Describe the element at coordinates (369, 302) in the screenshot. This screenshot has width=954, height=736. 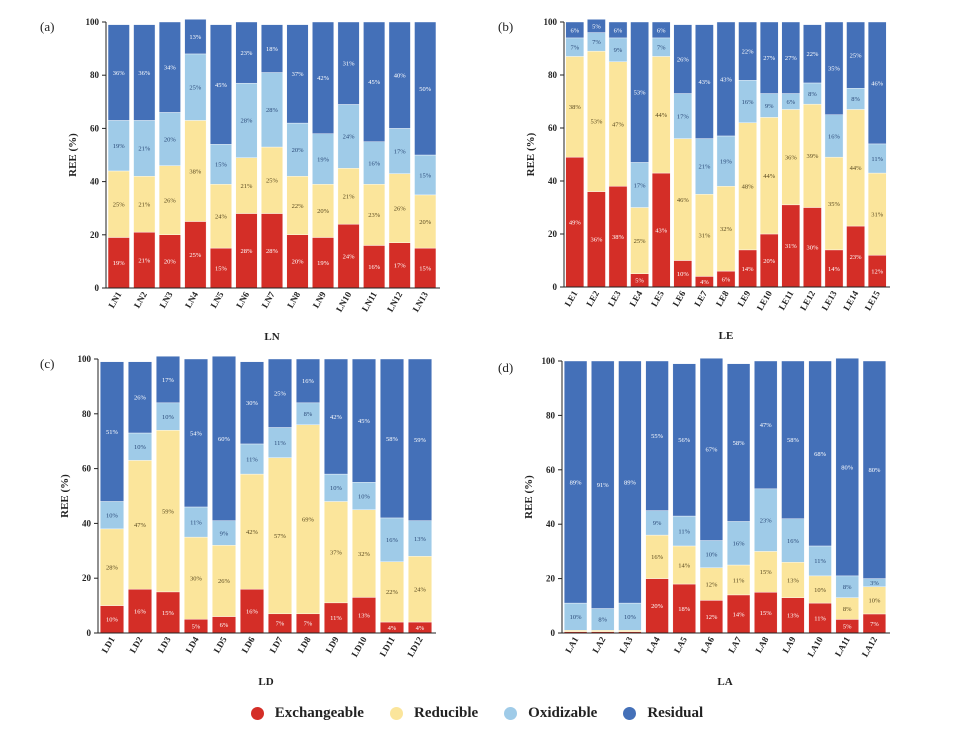
I see `x-tick-label: LN11` at that location.